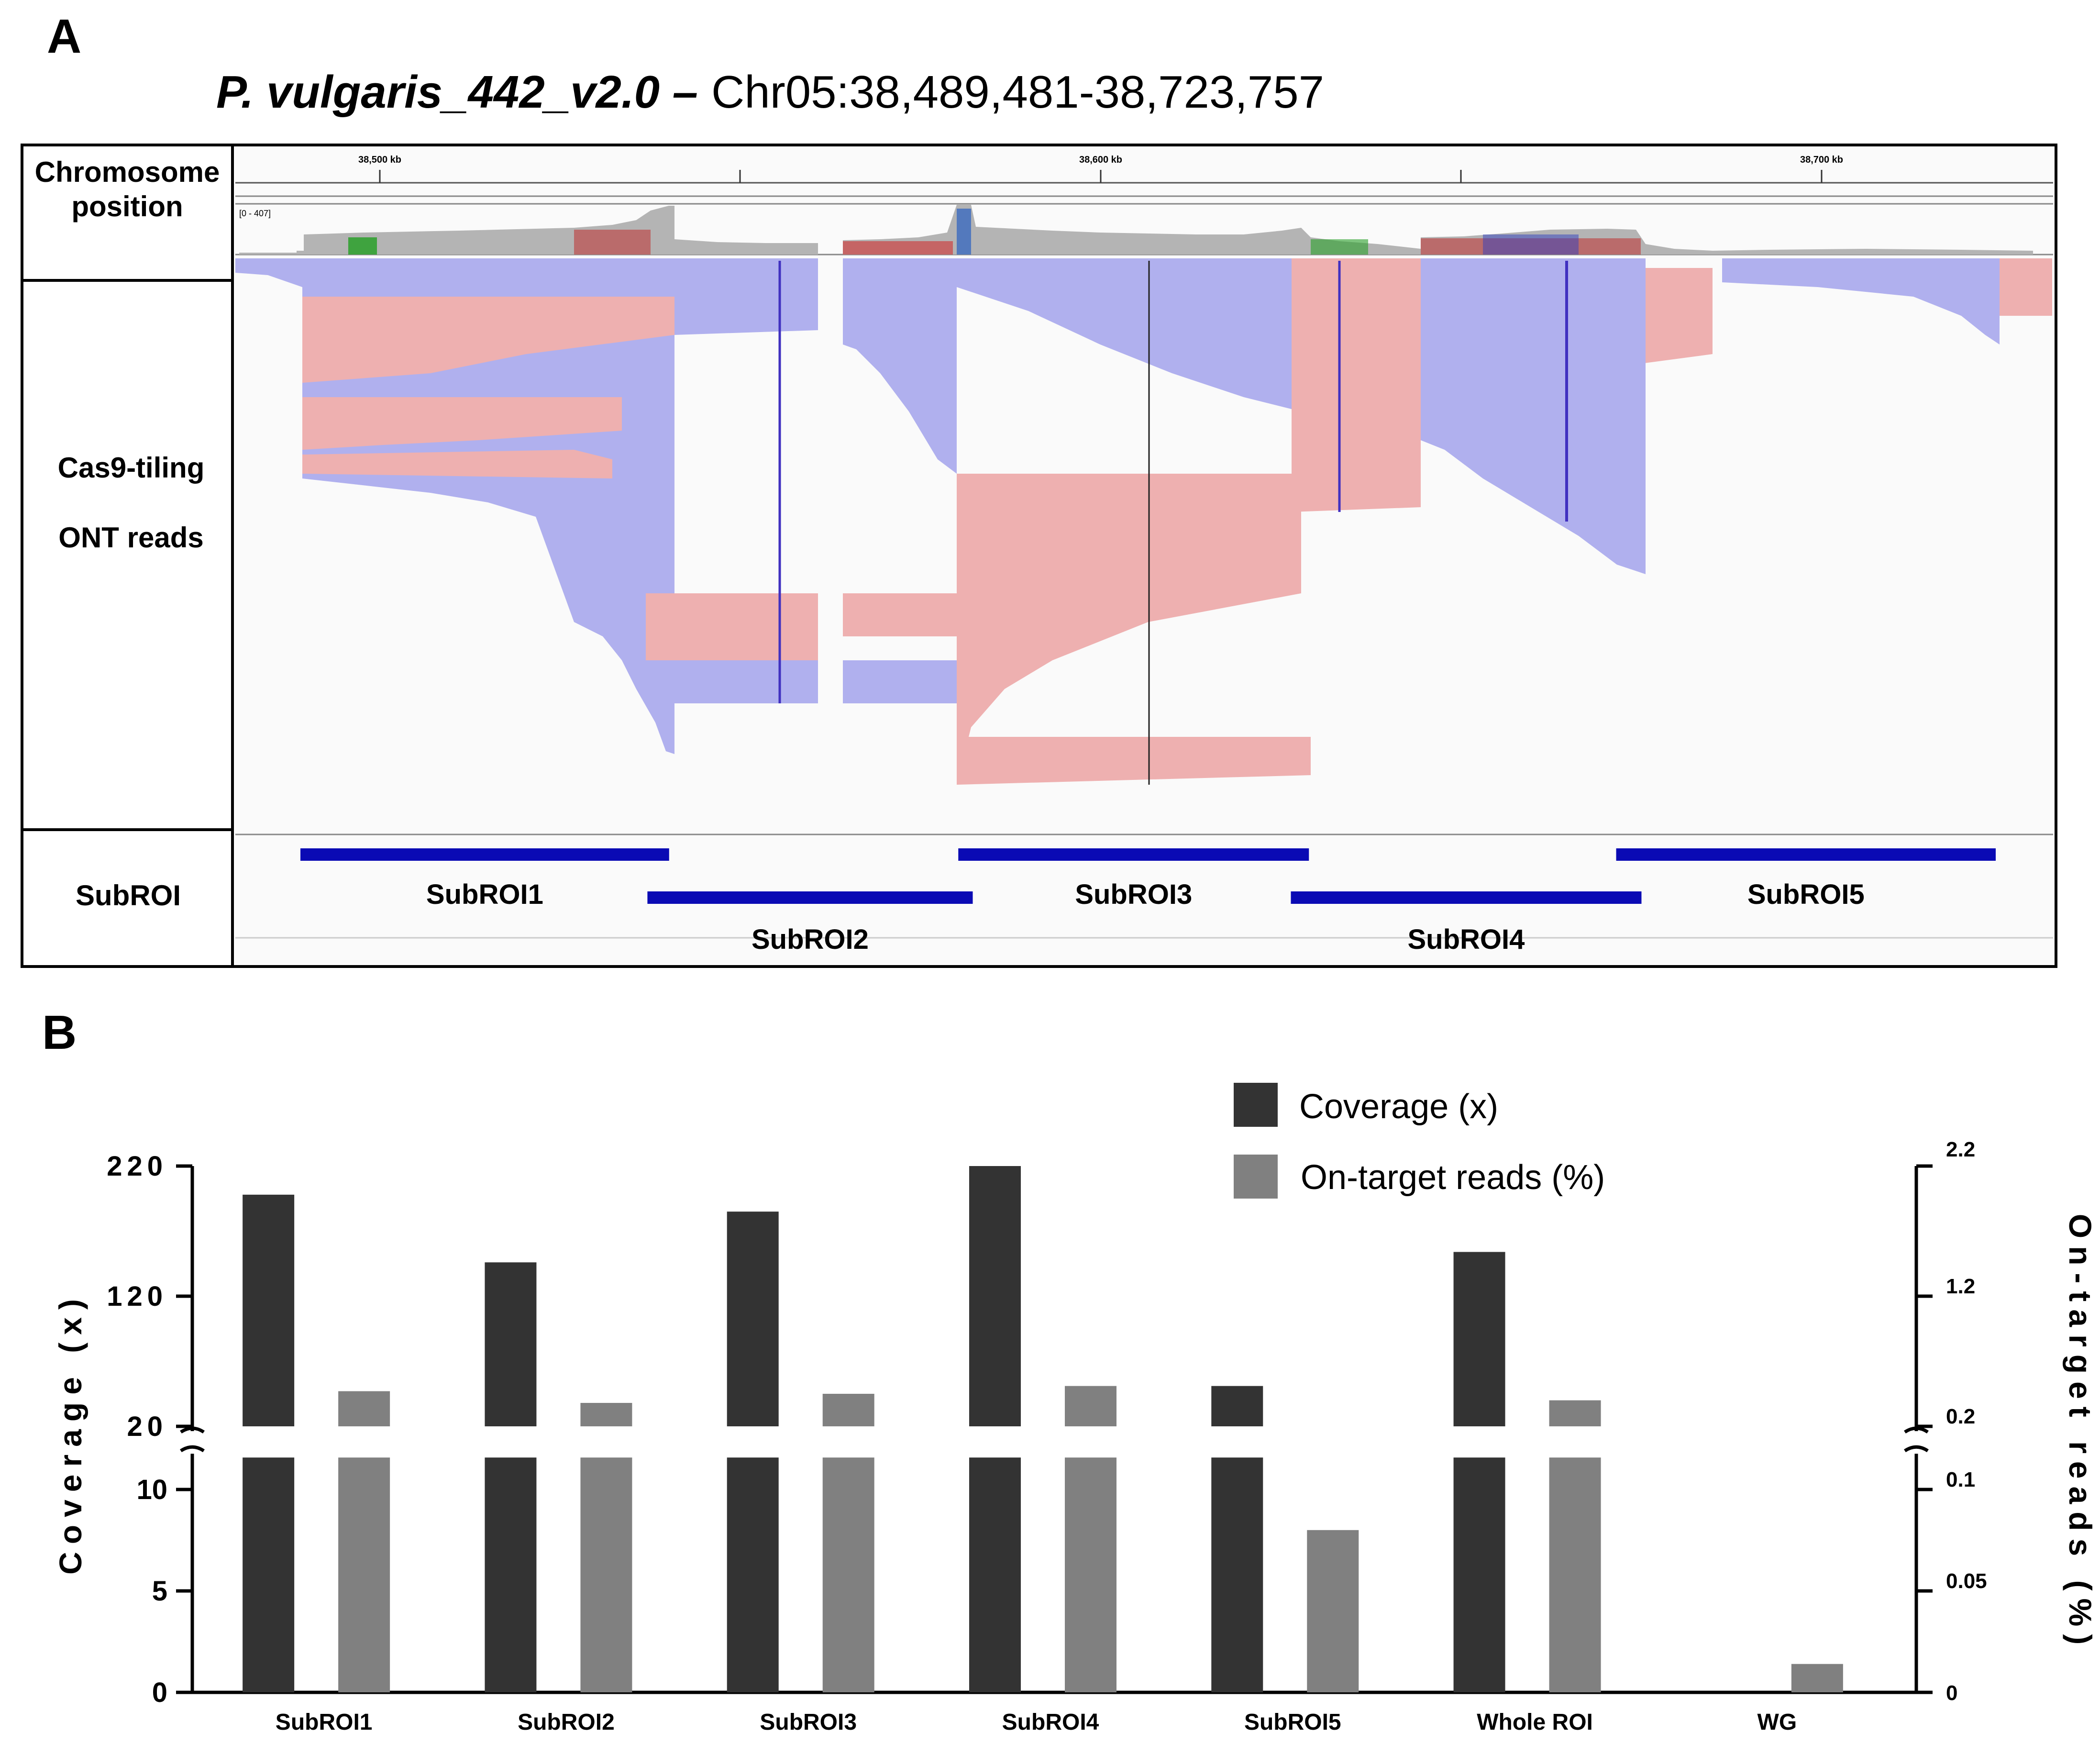 Image resolution: width=2100 pixels, height=1745 pixels. What do you see at coordinates (1051, 1723) in the screenshot?
I see `x-tick-label-3: SubROI4` at bounding box center [1051, 1723].